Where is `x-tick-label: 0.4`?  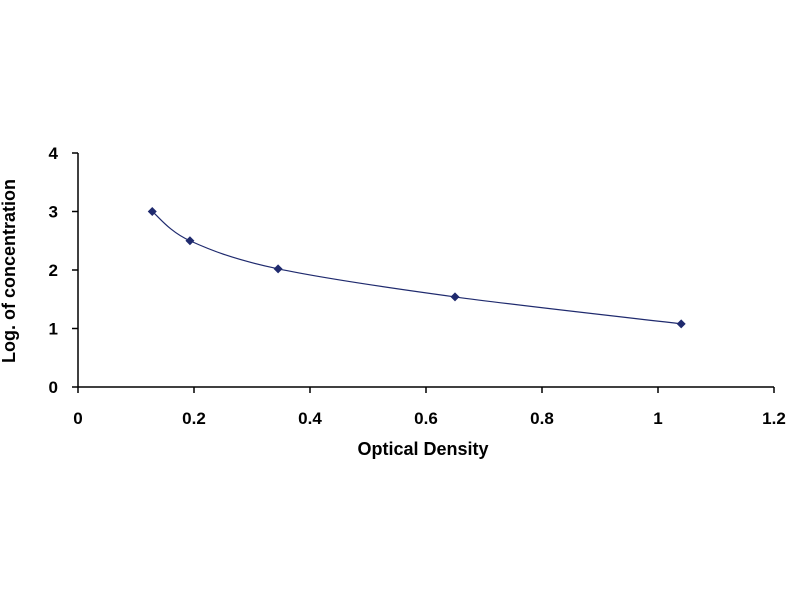
x-tick-label: 0.4 is located at coordinates (310, 418).